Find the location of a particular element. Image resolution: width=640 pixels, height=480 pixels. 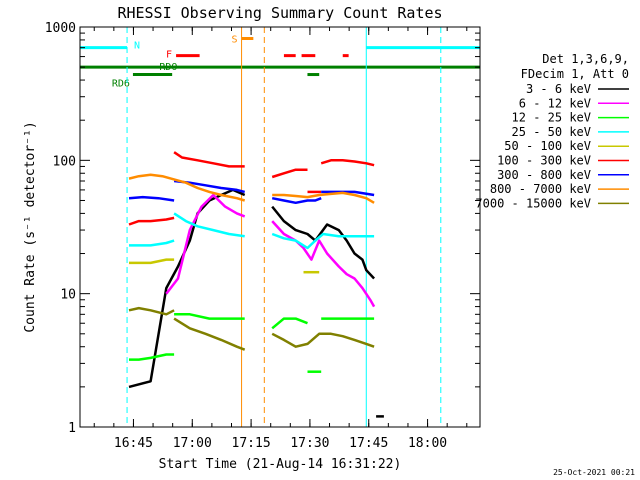

flag-label-f: F is located at coordinates (169, 55).